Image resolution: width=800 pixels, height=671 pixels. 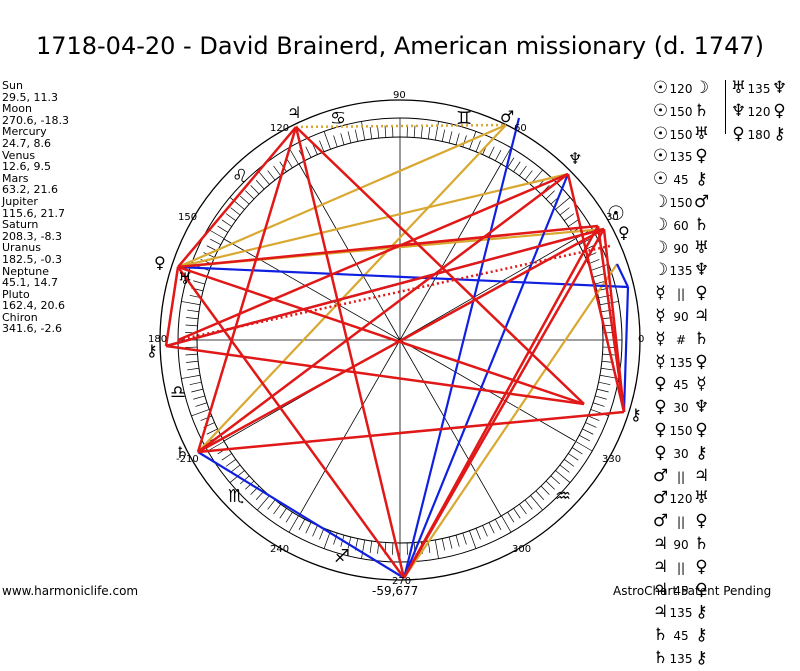 I want to click on scorpio-sign-icon: ♏, so click(x=236, y=496).